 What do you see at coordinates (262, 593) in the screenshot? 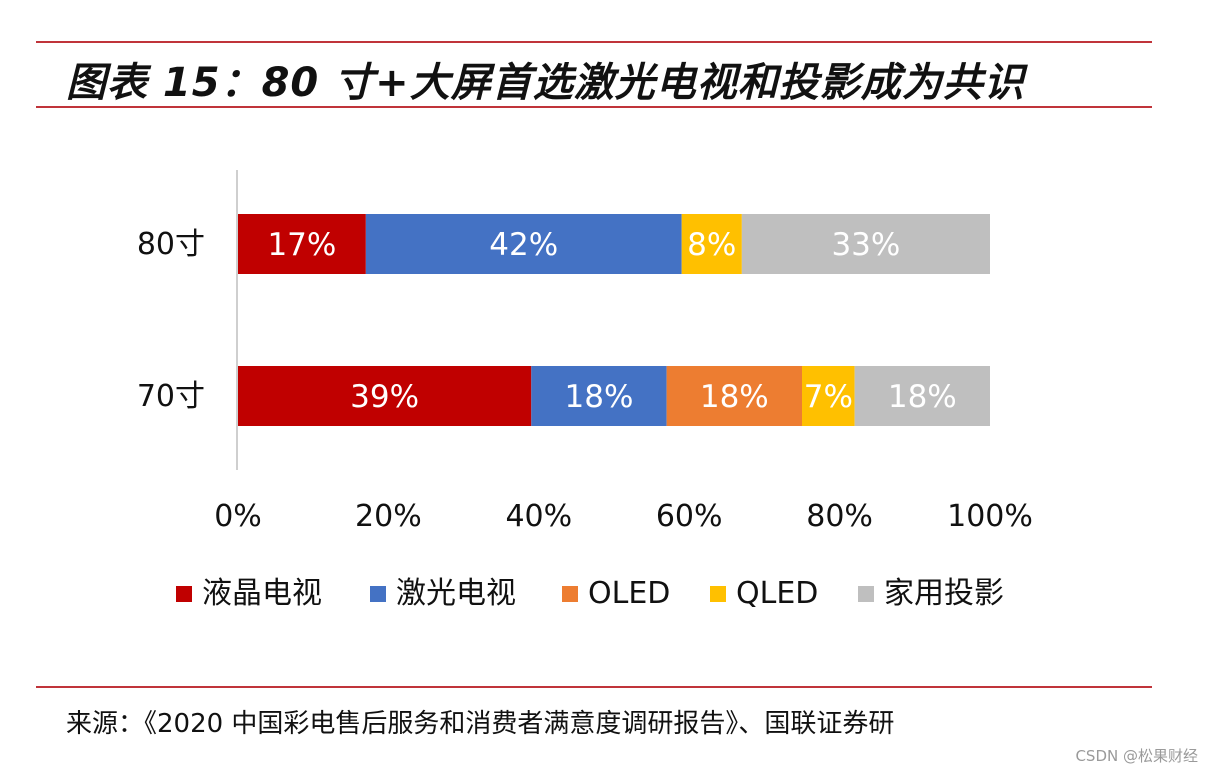
I see `legend-label: 液晶电视` at bounding box center [262, 593].